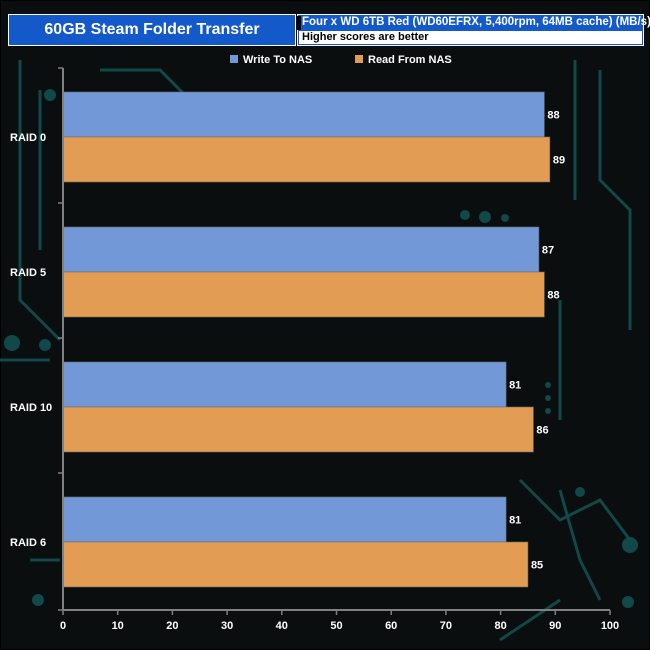 The height and width of the screenshot is (650, 650). I want to click on category-label: RAID 0, so click(28, 138).